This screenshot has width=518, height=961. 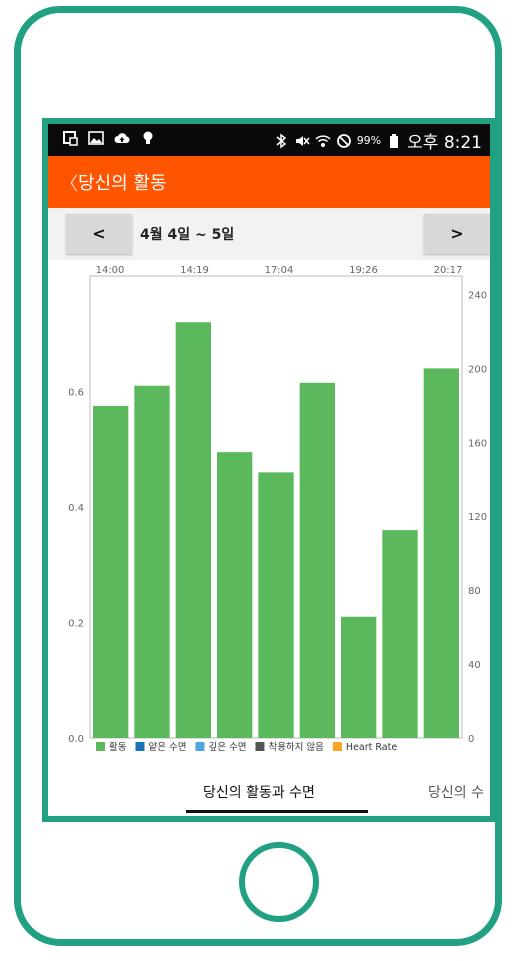 I want to click on legend-label: 얕은 수면, so click(x=167, y=747).